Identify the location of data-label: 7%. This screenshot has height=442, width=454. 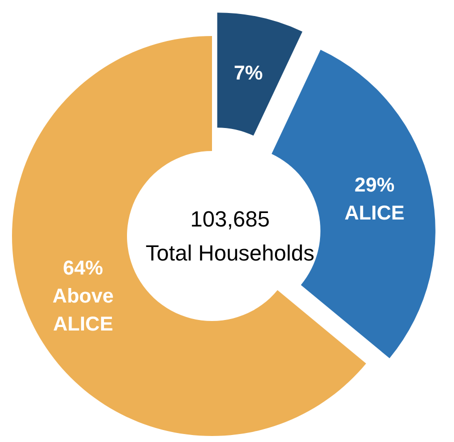
(248, 73).